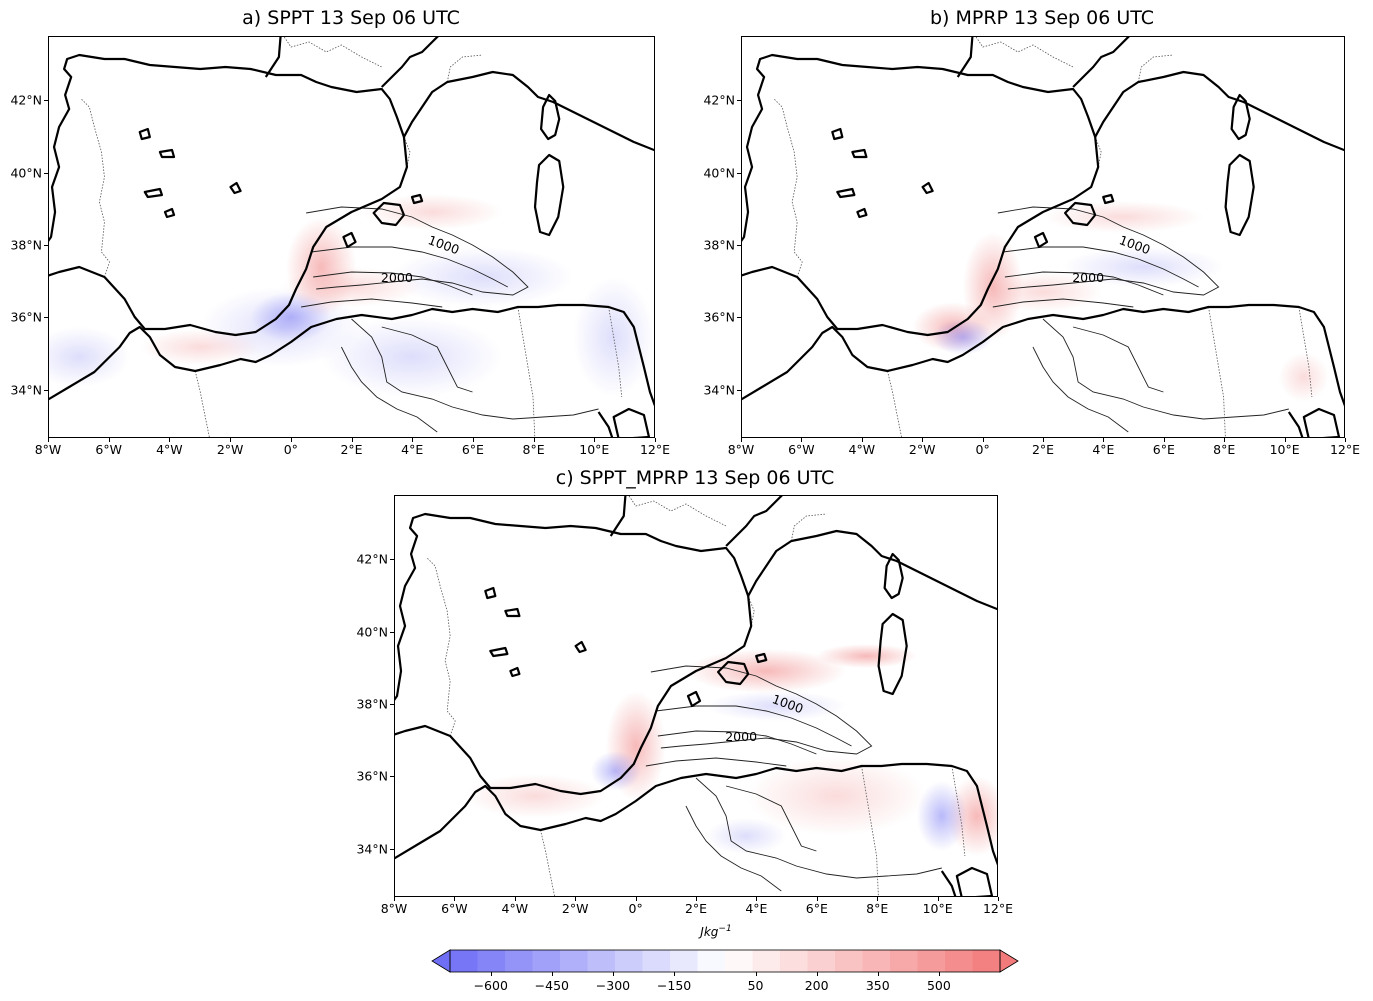  I want to click on colorbar-min-extend, so click(441, 961).